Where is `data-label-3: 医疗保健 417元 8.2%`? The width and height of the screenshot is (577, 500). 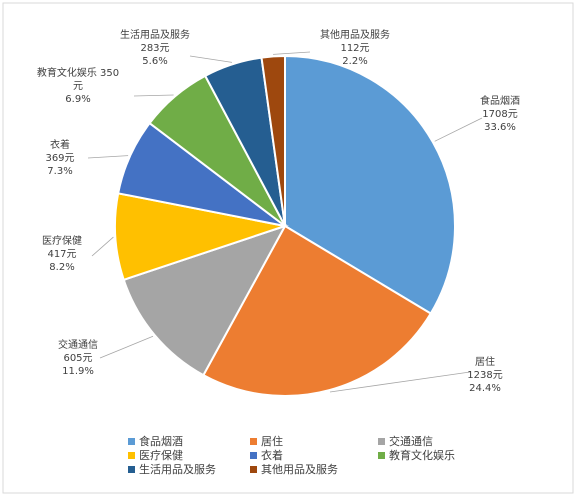 data-label-3: 医疗保健 417元 8.2% is located at coordinates (62, 253).